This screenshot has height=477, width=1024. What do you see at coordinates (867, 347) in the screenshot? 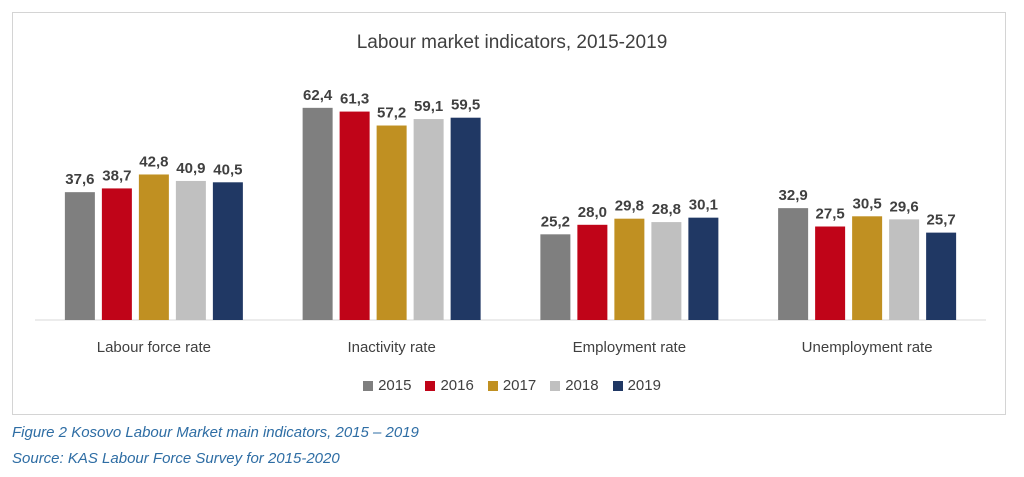
I see `x-tick-label: Unemployment rate` at bounding box center [867, 347].